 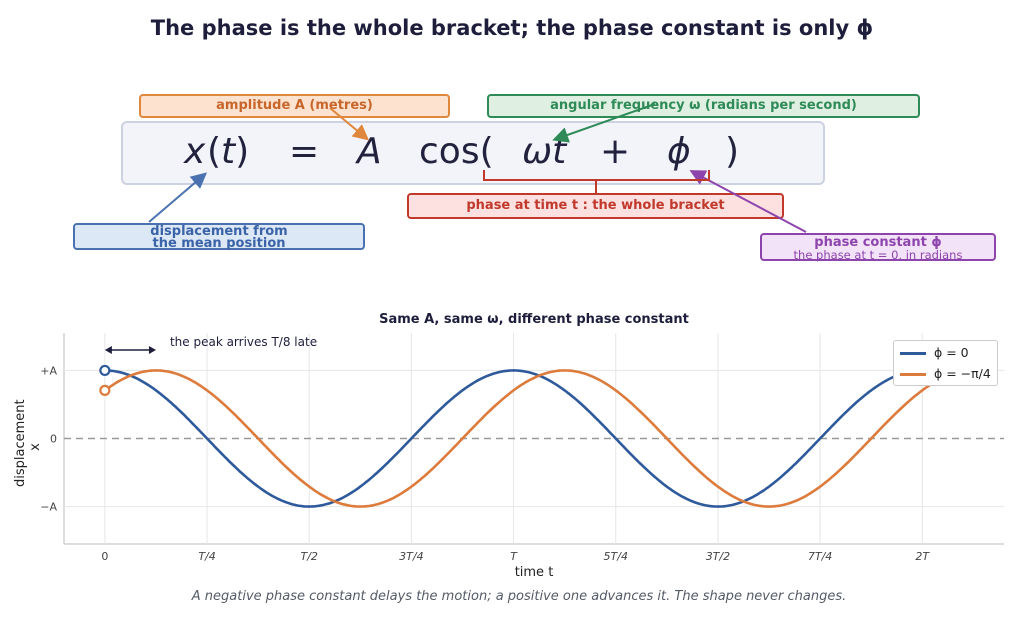 What do you see at coordinates (718, 556) in the screenshot?
I see `x-tick-label: 3T/2` at bounding box center [718, 556].